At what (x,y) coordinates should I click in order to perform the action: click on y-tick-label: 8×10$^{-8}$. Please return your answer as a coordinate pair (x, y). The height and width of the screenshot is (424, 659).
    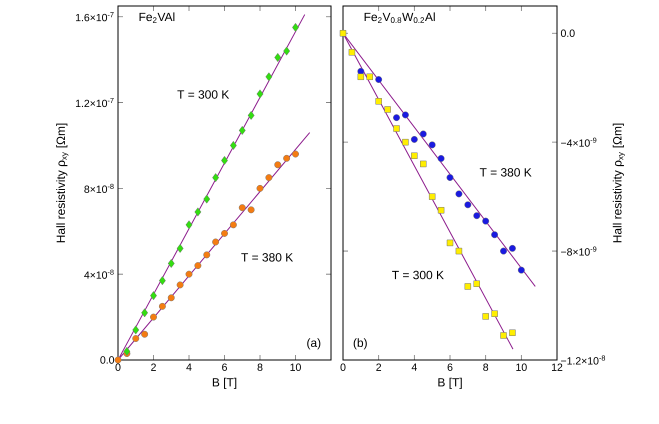
    Looking at the image, I should click on (99, 188).